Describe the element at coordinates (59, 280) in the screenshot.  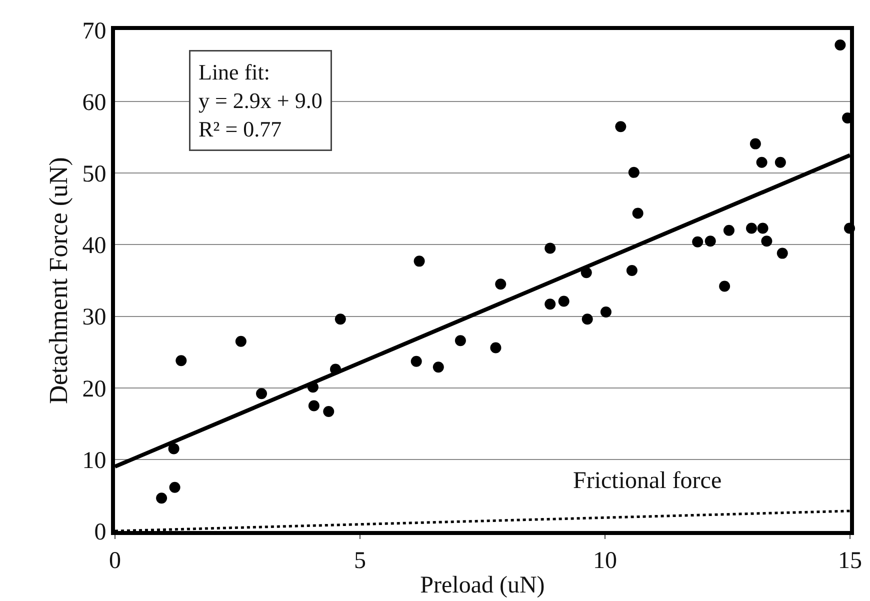
I see `y-axis-title: Detachment Force (uN)` at that location.